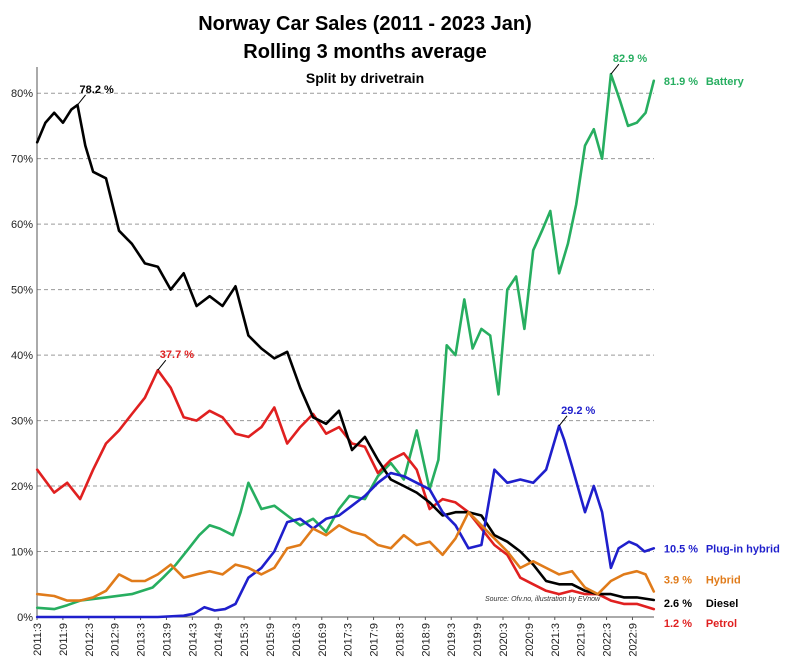 The height and width of the screenshot is (668, 800). Describe the element at coordinates (22, 553) in the screenshot. I see `y-tick-label: 10%` at that location.